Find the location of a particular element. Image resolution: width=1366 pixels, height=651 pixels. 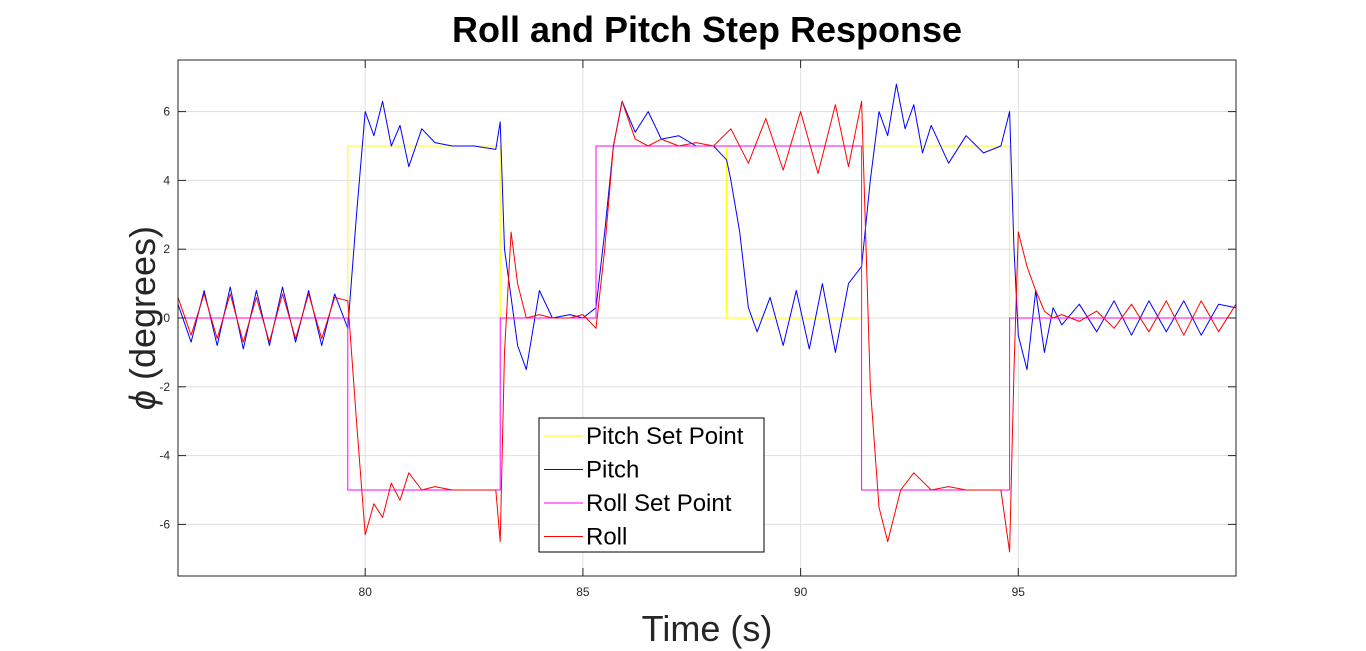

y-tick-label: -4 is located at coordinates (164, 456).